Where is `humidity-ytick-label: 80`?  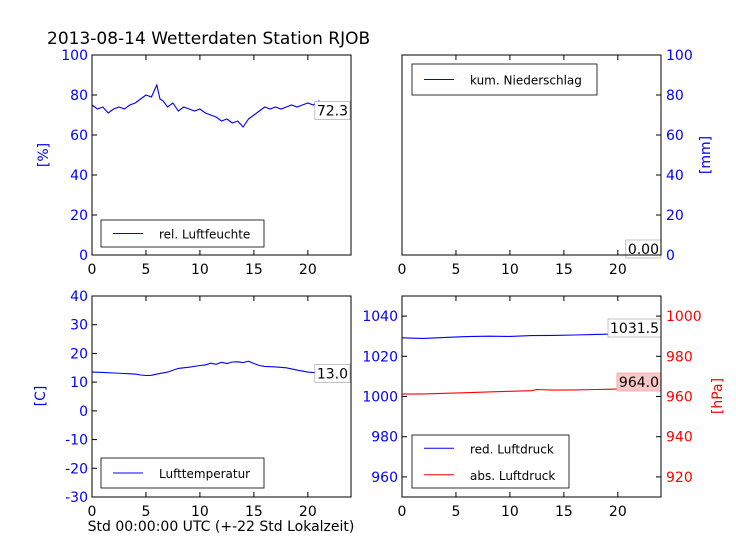 humidity-ytick-label: 80 is located at coordinates (79, 96).